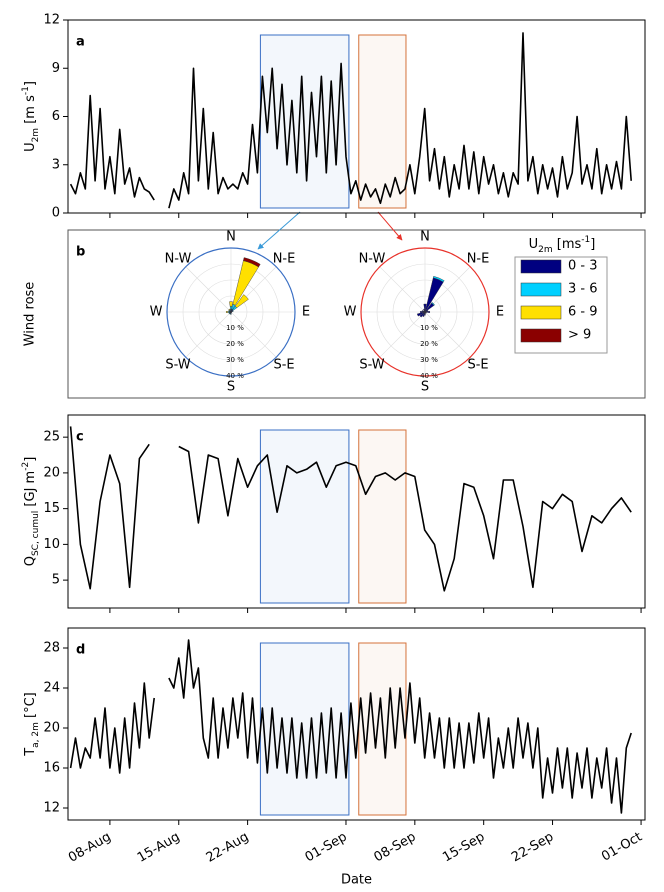  Describe the element at coordinates (32, 724) in the screenshot. I see `y-axis-label: Ta, 2m [°C]` at that location.